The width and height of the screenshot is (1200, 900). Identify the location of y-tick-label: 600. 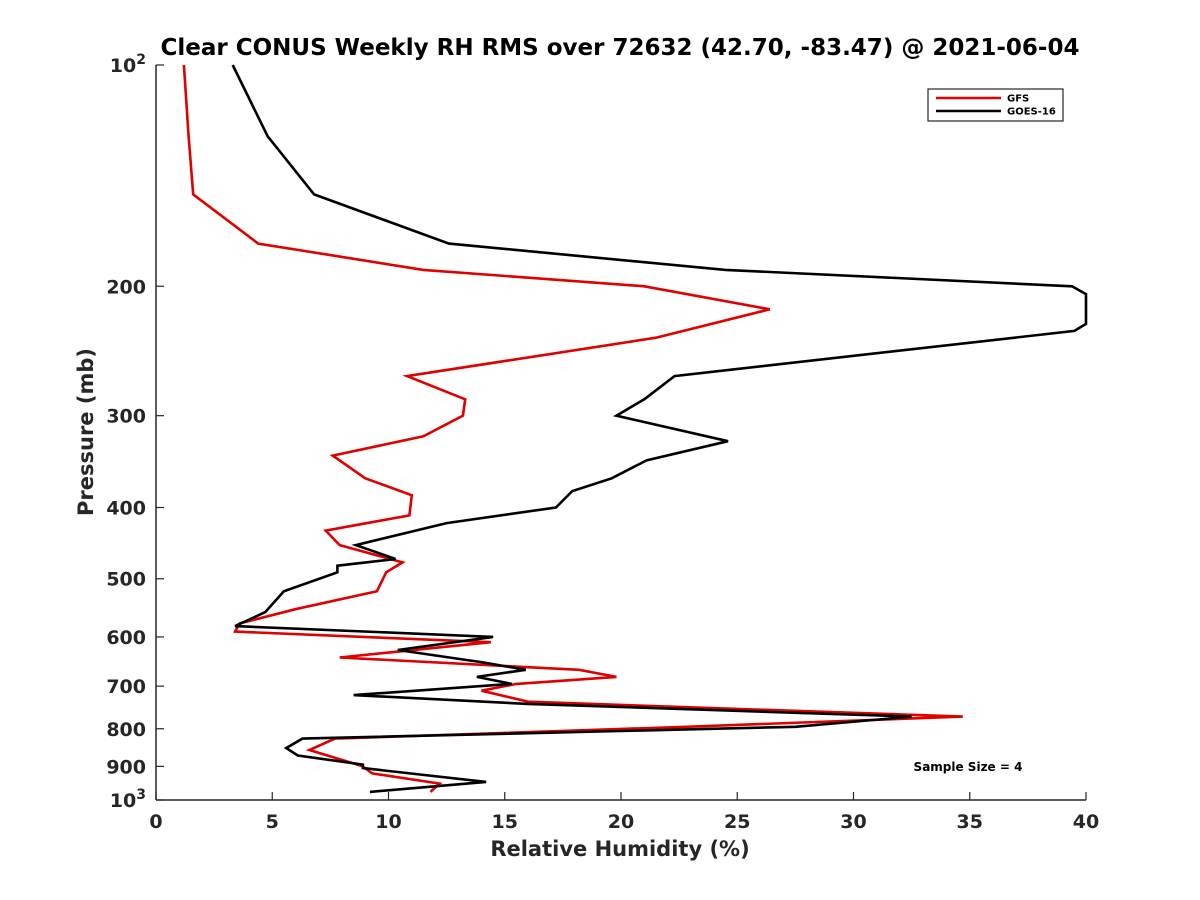
(126, 638).